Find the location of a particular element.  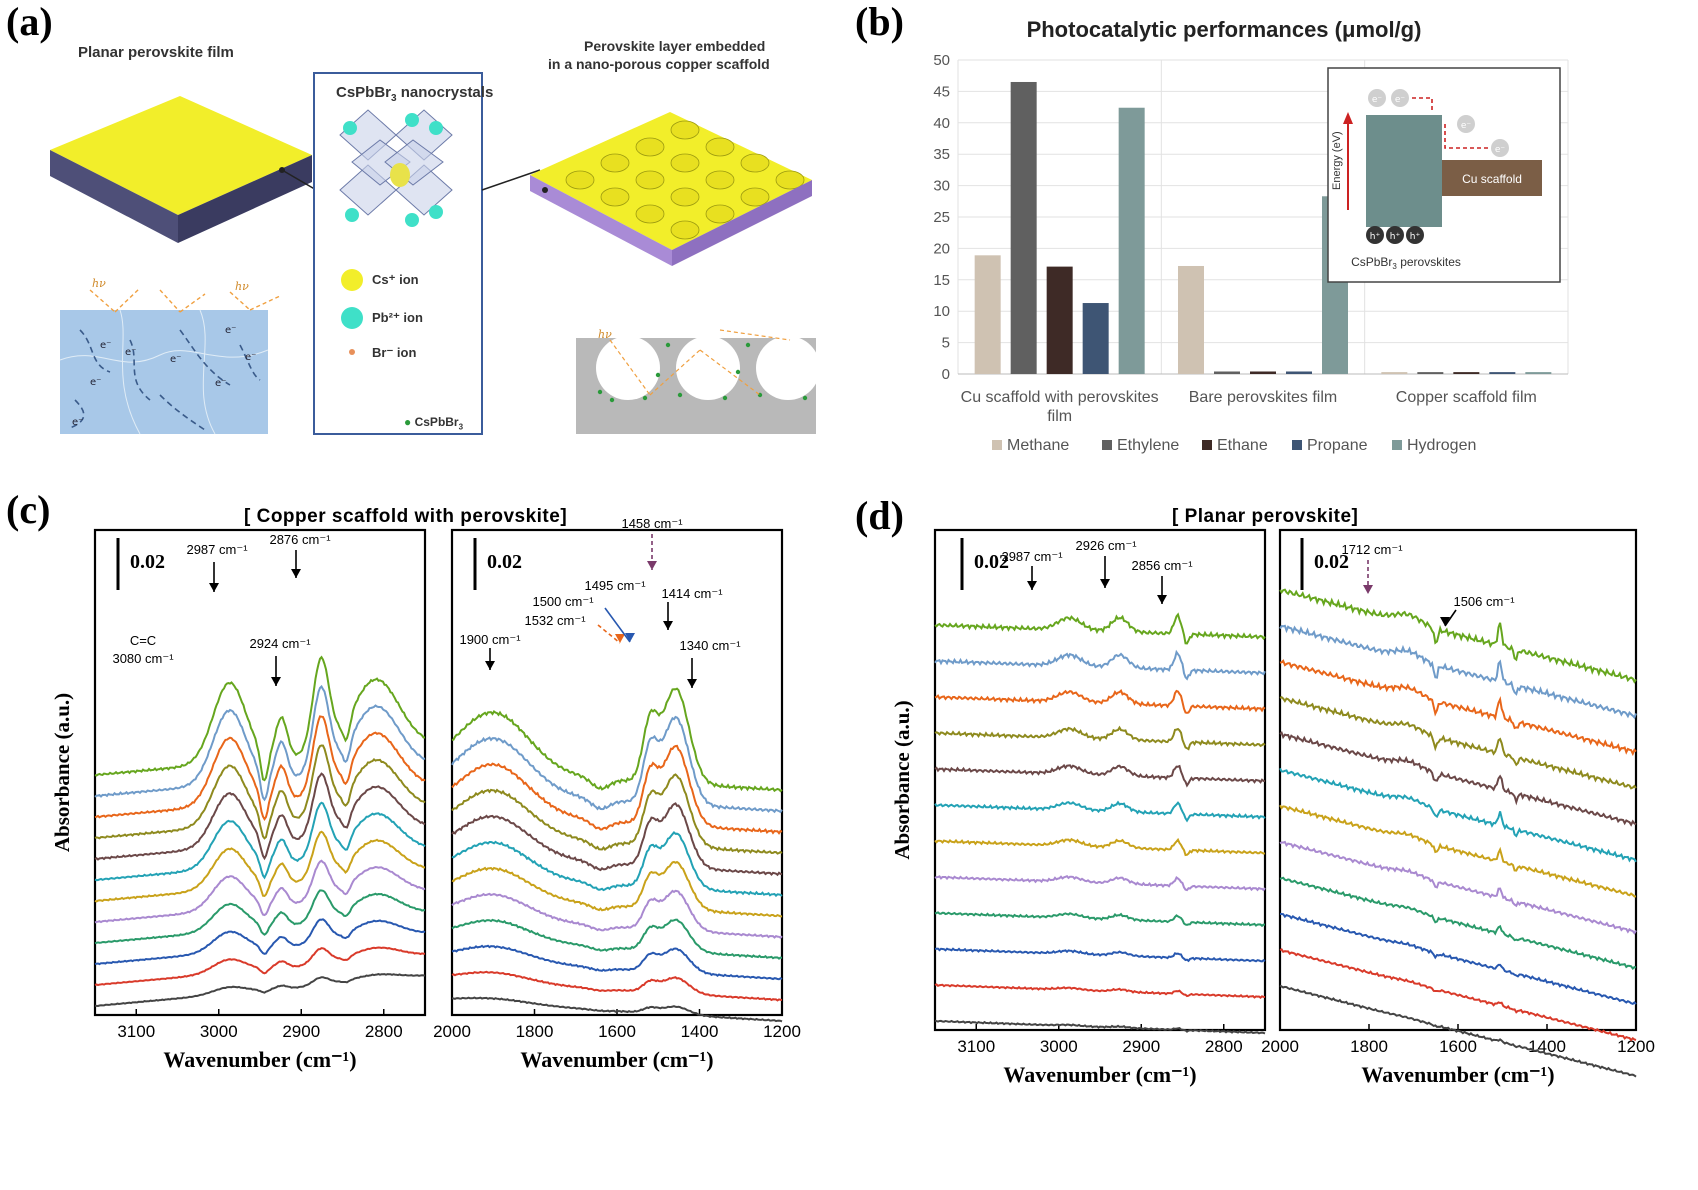

scaffold-side-right is located at coordinates (742, 223).